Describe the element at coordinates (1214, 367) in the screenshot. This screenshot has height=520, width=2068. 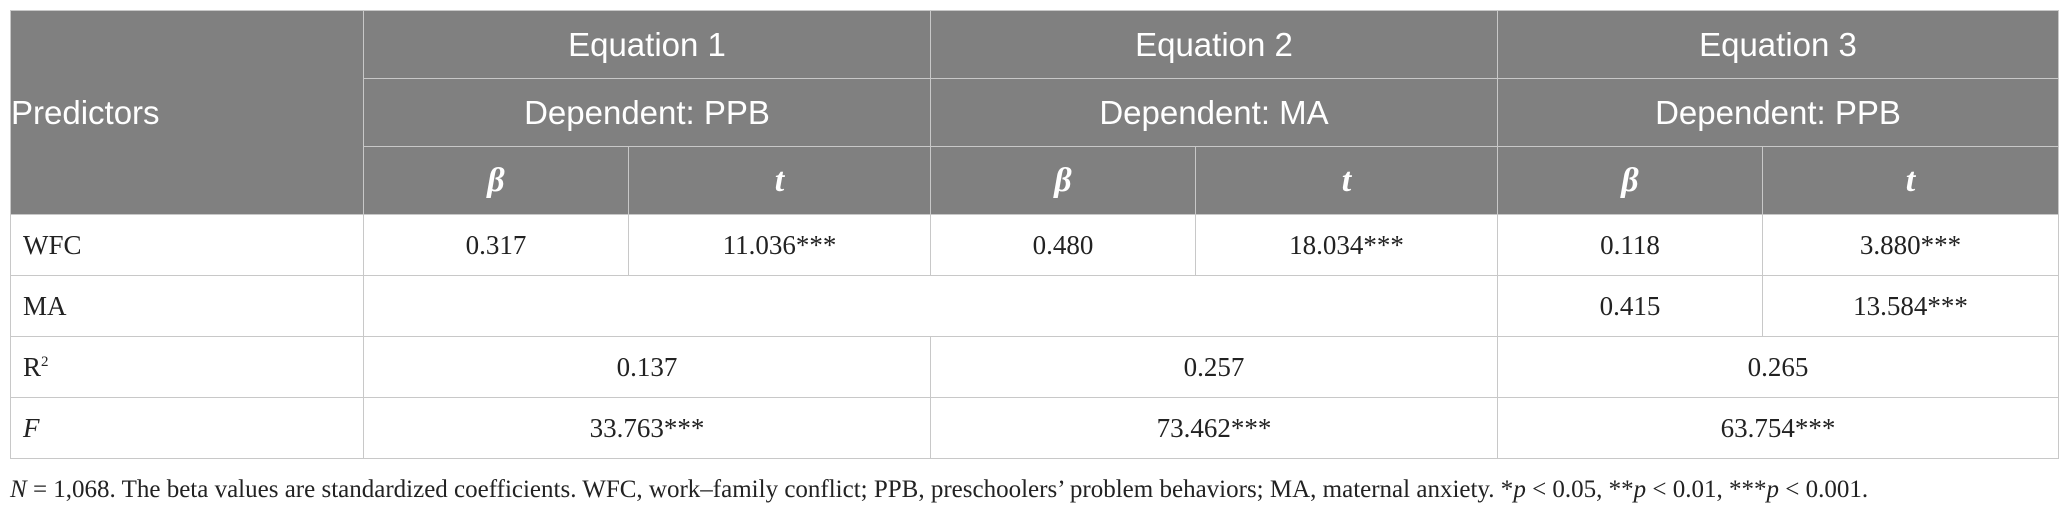
I see `r2-eq2: 0.257` at that location.